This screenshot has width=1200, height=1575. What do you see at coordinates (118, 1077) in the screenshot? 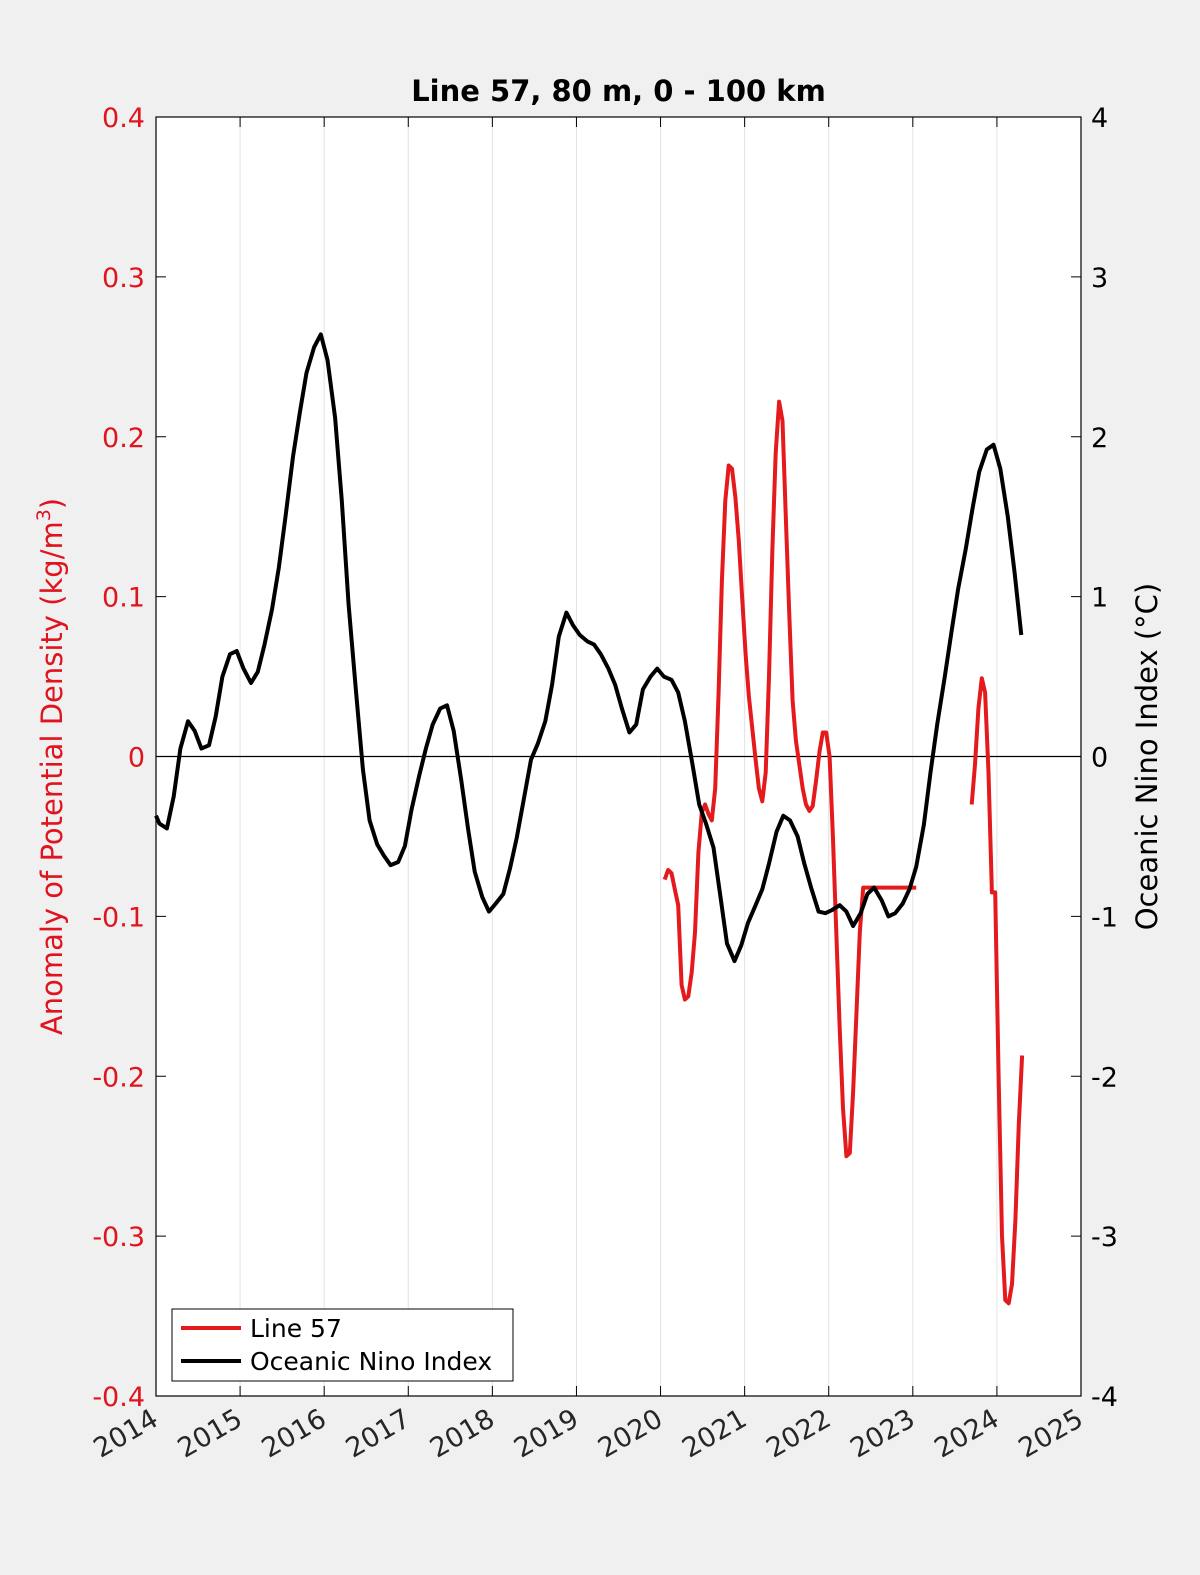
I see `y-left-tick-label: -0.2` at bounding box center [118, 1077].